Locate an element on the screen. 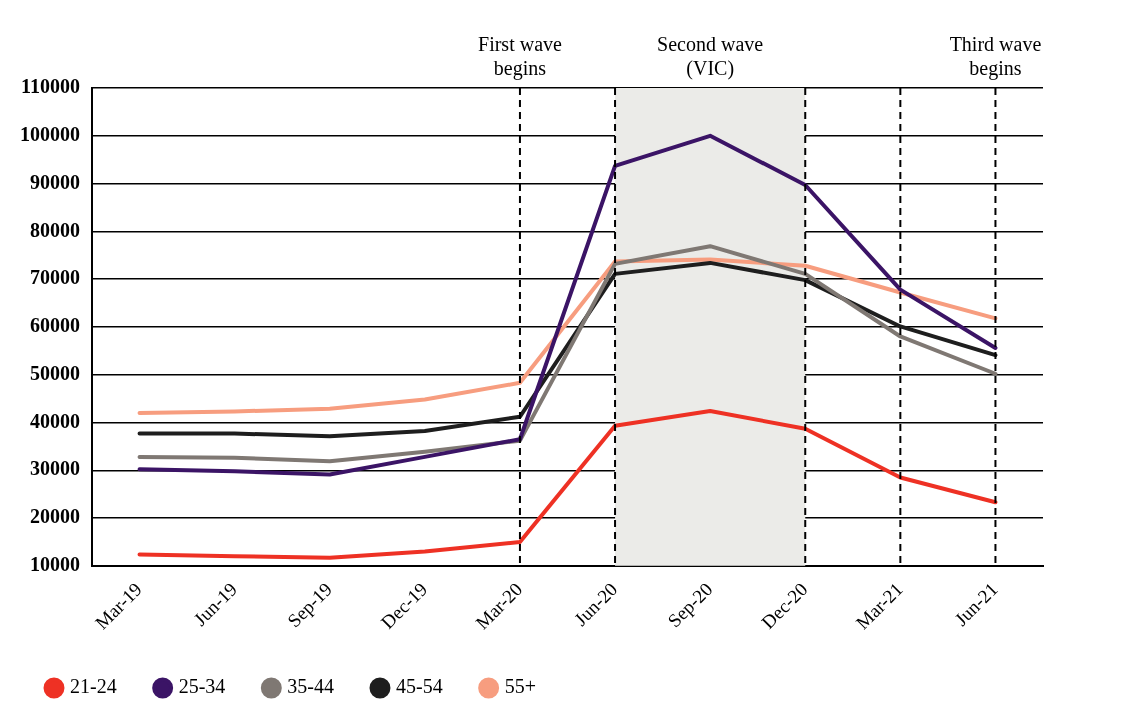  y-tick-label: 20000 is located at coordinates (55, 516).